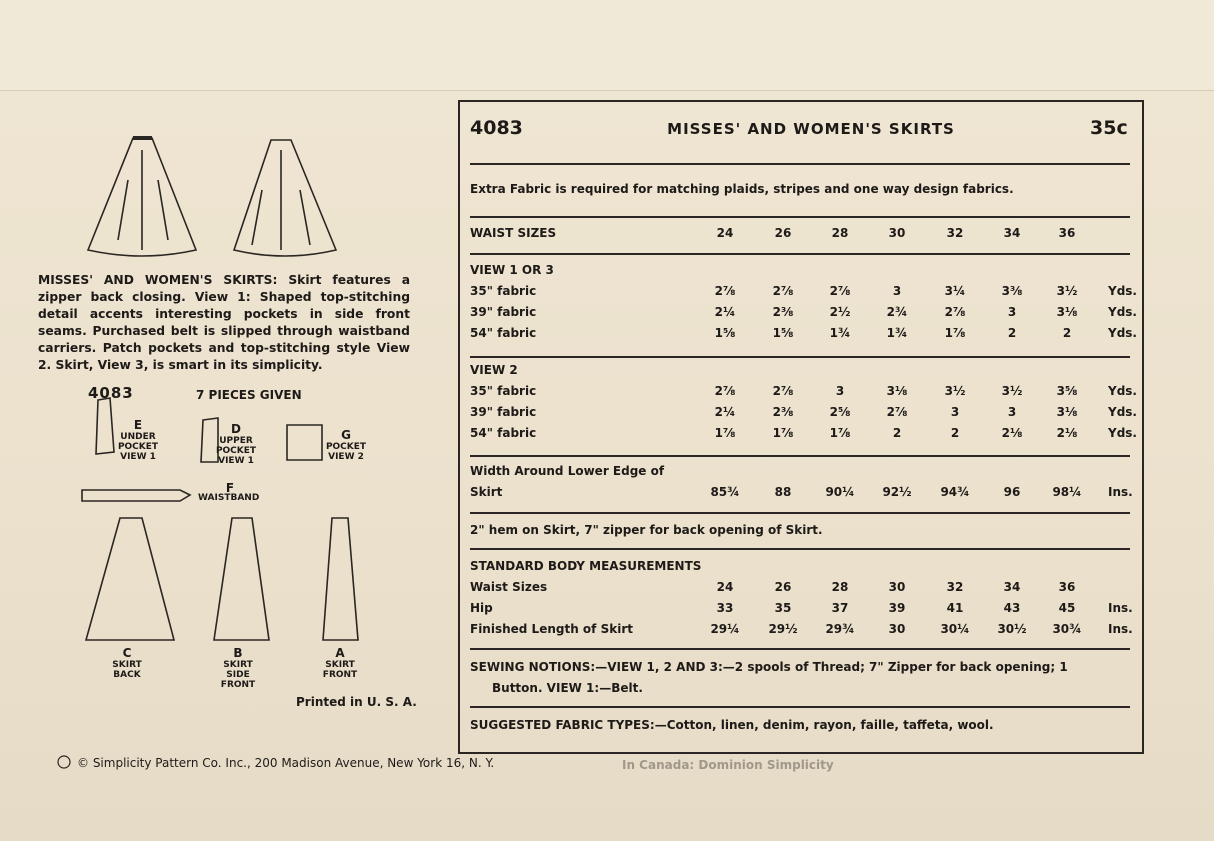 This screenshot has width=1214, height=841. Describe the element at coordinates (1067, 587) in the screenshot. I see `cell: 36` at that location.